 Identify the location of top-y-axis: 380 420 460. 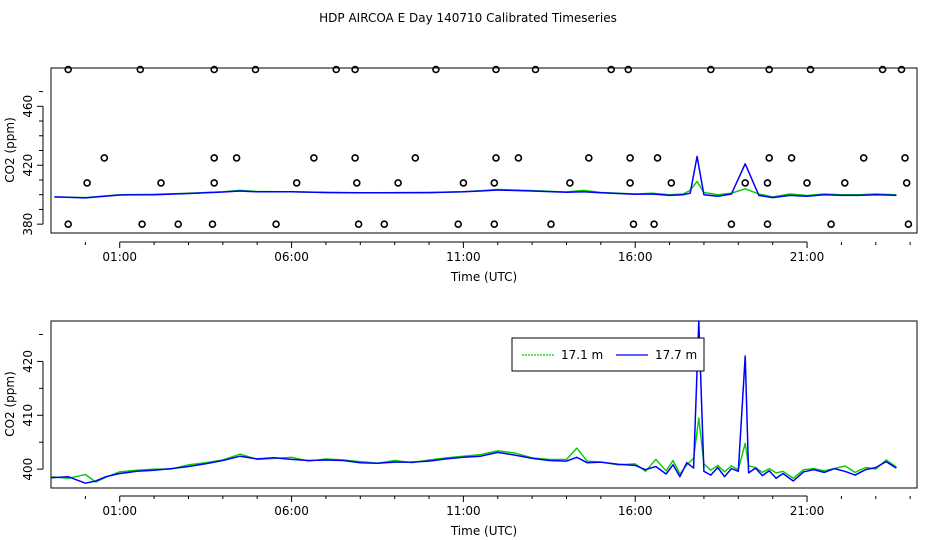
(32, 163).